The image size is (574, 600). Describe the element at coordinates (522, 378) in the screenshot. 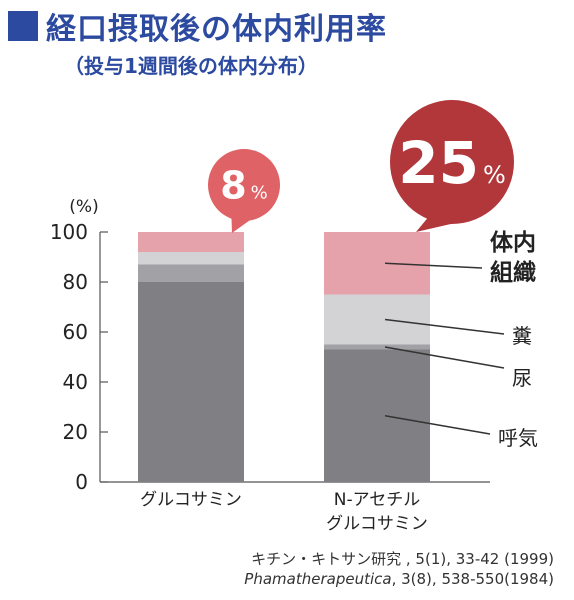

I see `legend-label: 尿` at that location.